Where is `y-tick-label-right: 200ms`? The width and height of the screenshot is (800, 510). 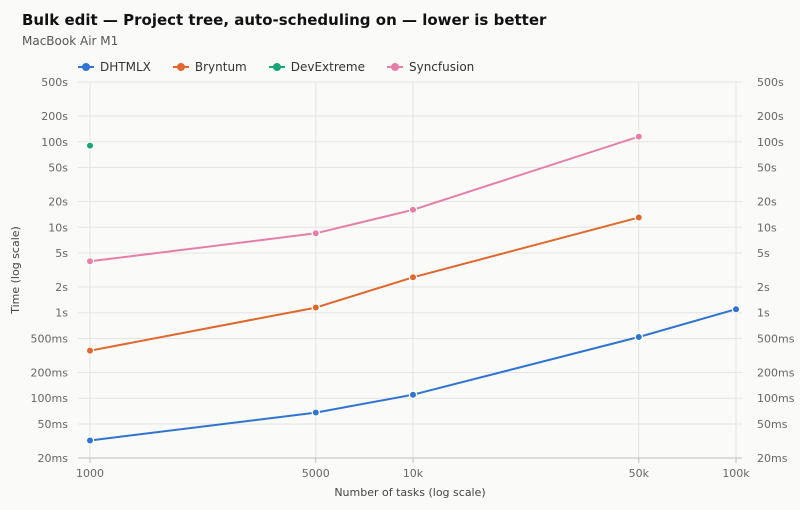
y-tick-label-right: 200ms is located at coordinates (776, 373).